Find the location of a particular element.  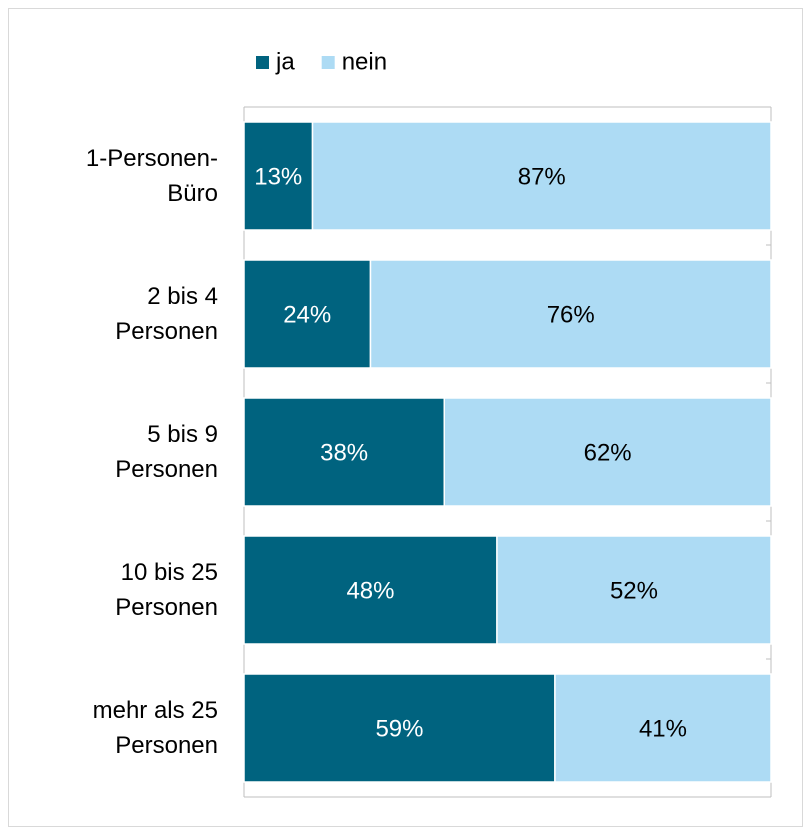

data-label: 76% is located at coordinates (571, 314).